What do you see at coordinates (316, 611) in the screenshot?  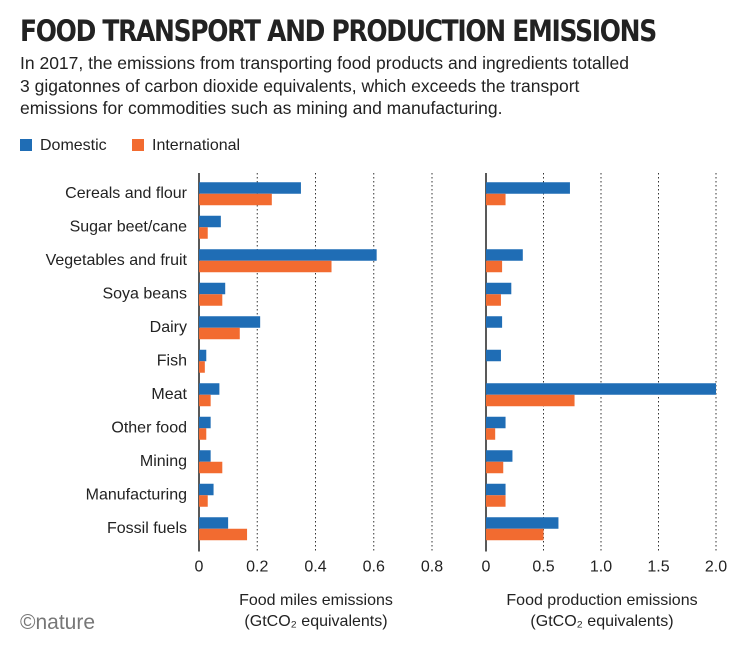 I see `x-axis-label: Food miles emissions (GtCO₂ equivalents)` at bounding box center [316, 611].